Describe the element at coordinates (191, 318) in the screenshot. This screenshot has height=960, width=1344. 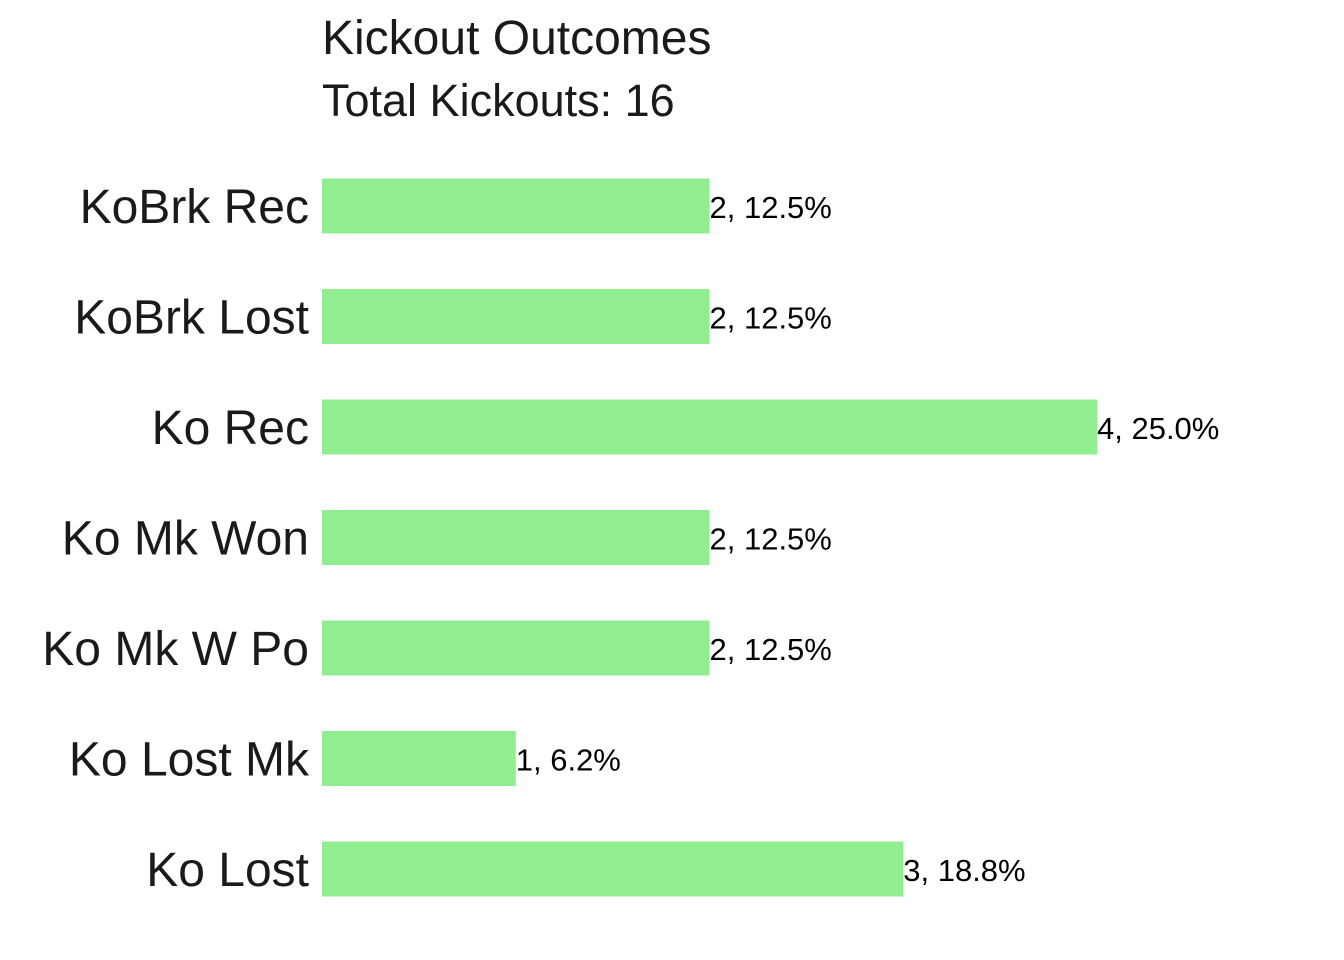
I see `category-label: KoBrk Lost` at that location.